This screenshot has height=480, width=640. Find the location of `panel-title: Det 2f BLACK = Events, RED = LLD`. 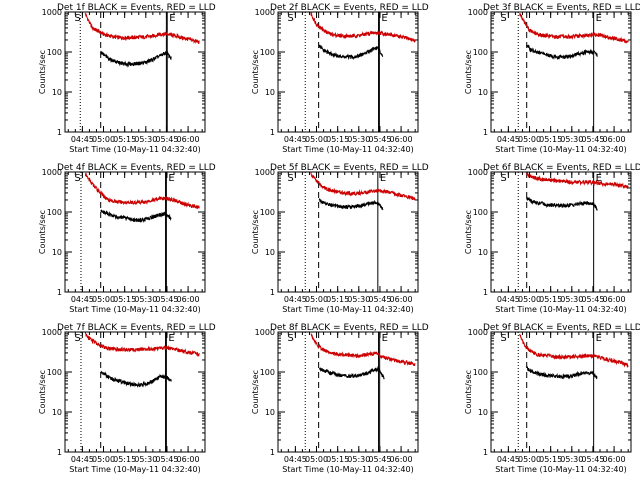

panel-title: Det 2f BLACK = Events, RED = LLD is located at coordinates (349, 8).